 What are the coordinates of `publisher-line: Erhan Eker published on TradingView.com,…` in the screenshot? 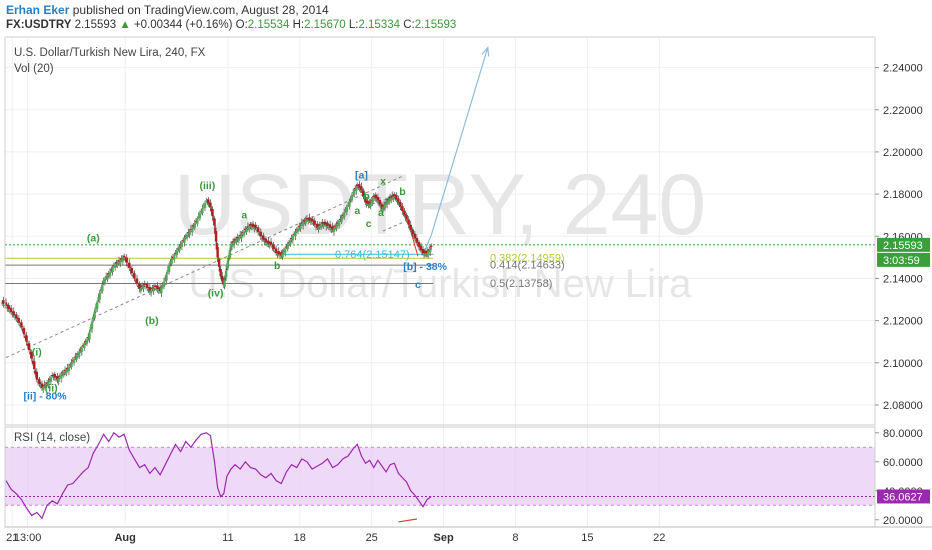 It's located at (167, 10).